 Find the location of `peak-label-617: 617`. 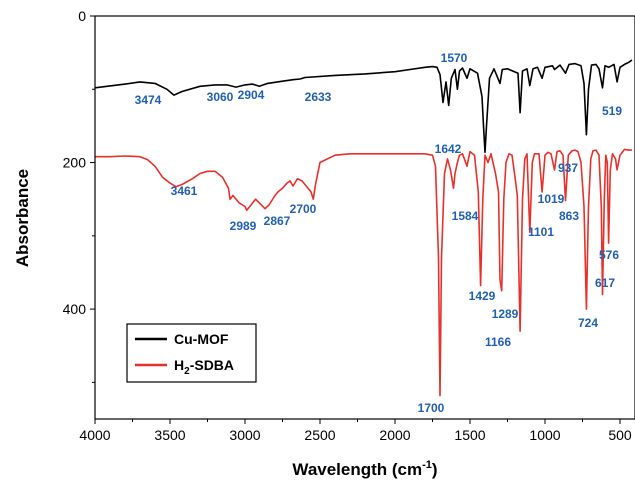

peak-label-617: 617 is located at coordinates (605, 283).